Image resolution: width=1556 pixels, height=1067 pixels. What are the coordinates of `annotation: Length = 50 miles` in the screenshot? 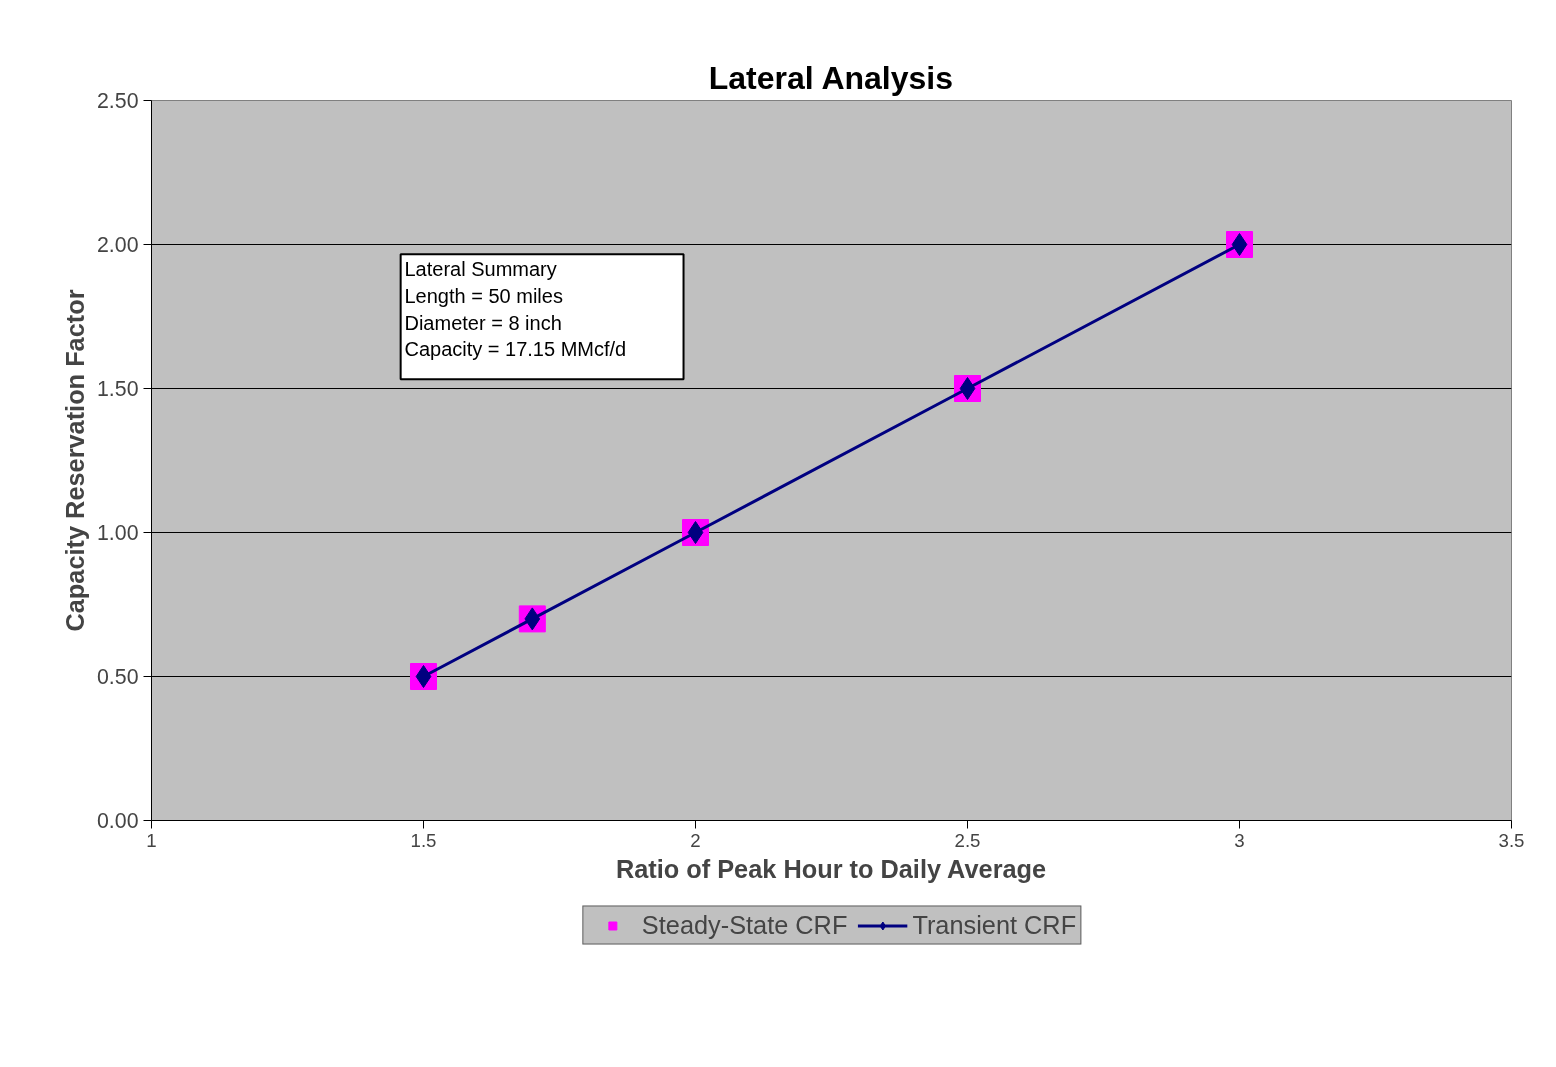 It's located at (483, 295).